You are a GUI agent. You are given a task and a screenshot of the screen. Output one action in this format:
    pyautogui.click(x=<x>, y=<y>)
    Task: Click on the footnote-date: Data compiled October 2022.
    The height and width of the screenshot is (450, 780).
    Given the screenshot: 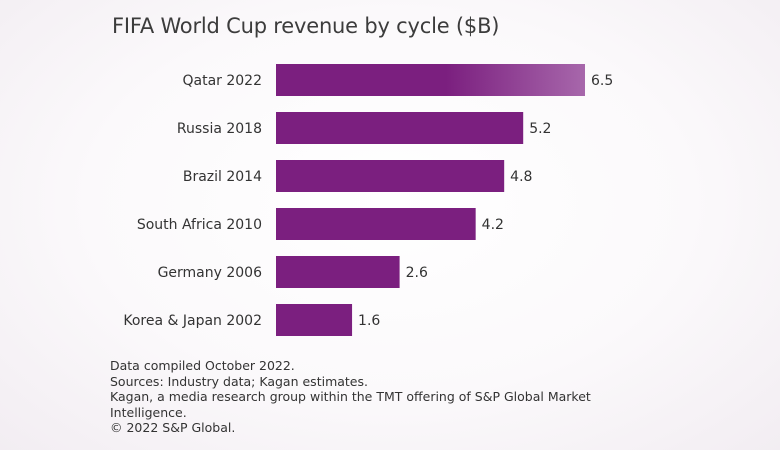 What is the action you would take?
    pyautogui.click(x=202, y=365)
    